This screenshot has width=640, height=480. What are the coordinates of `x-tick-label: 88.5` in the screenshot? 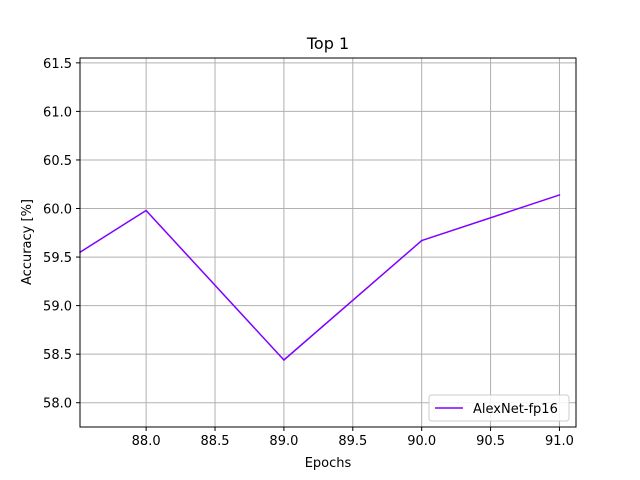 It's located at (215, 441).